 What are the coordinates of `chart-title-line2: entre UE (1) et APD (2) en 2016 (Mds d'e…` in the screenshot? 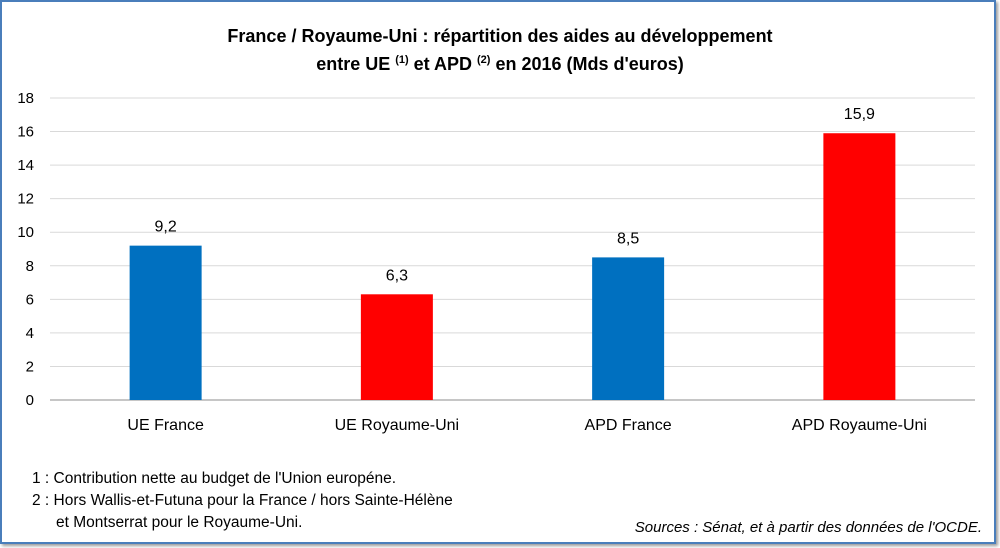 It's located at (500, 62).